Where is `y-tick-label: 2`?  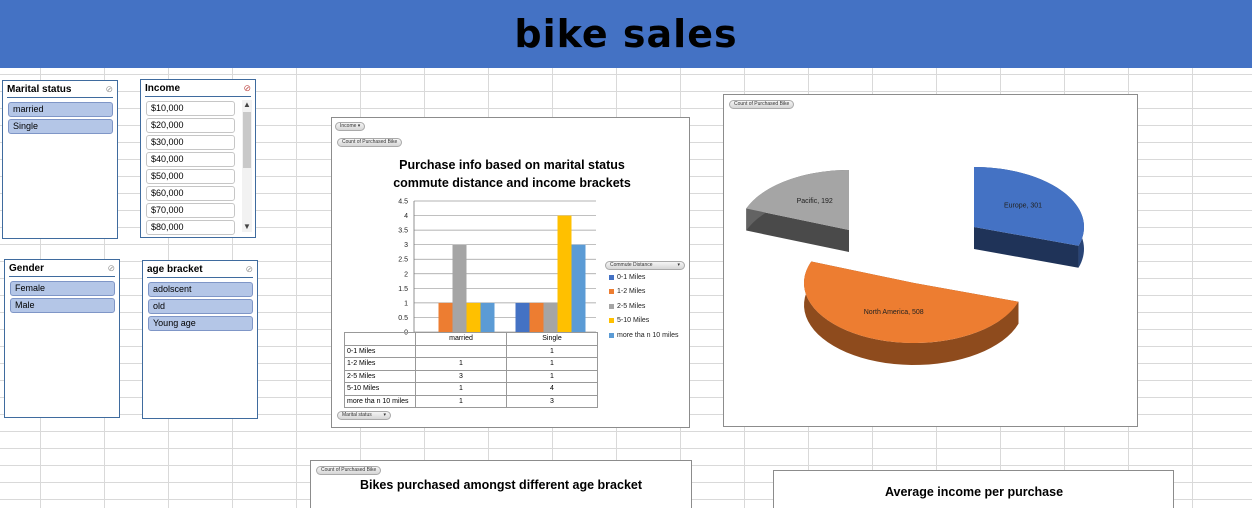
y-tick-label: 2 is located at coordinates (406, 274).